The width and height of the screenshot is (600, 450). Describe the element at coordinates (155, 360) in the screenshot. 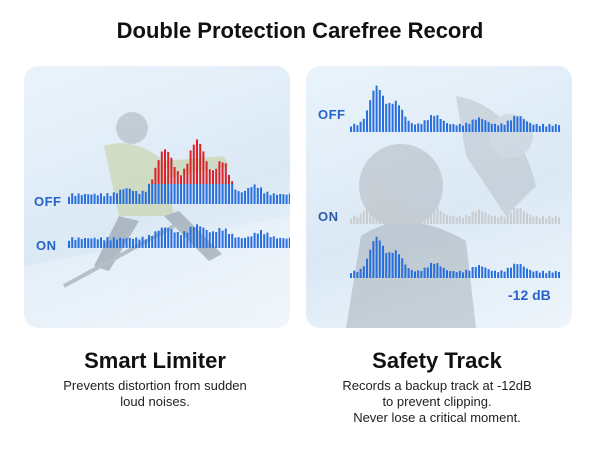

I see `smart-limiter-title: Smart Limiter` at that location.